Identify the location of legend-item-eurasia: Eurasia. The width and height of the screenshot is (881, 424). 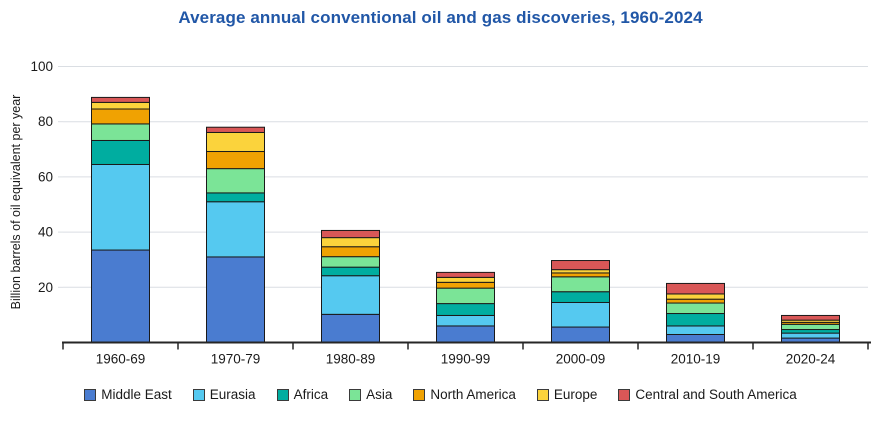
(224, 394).